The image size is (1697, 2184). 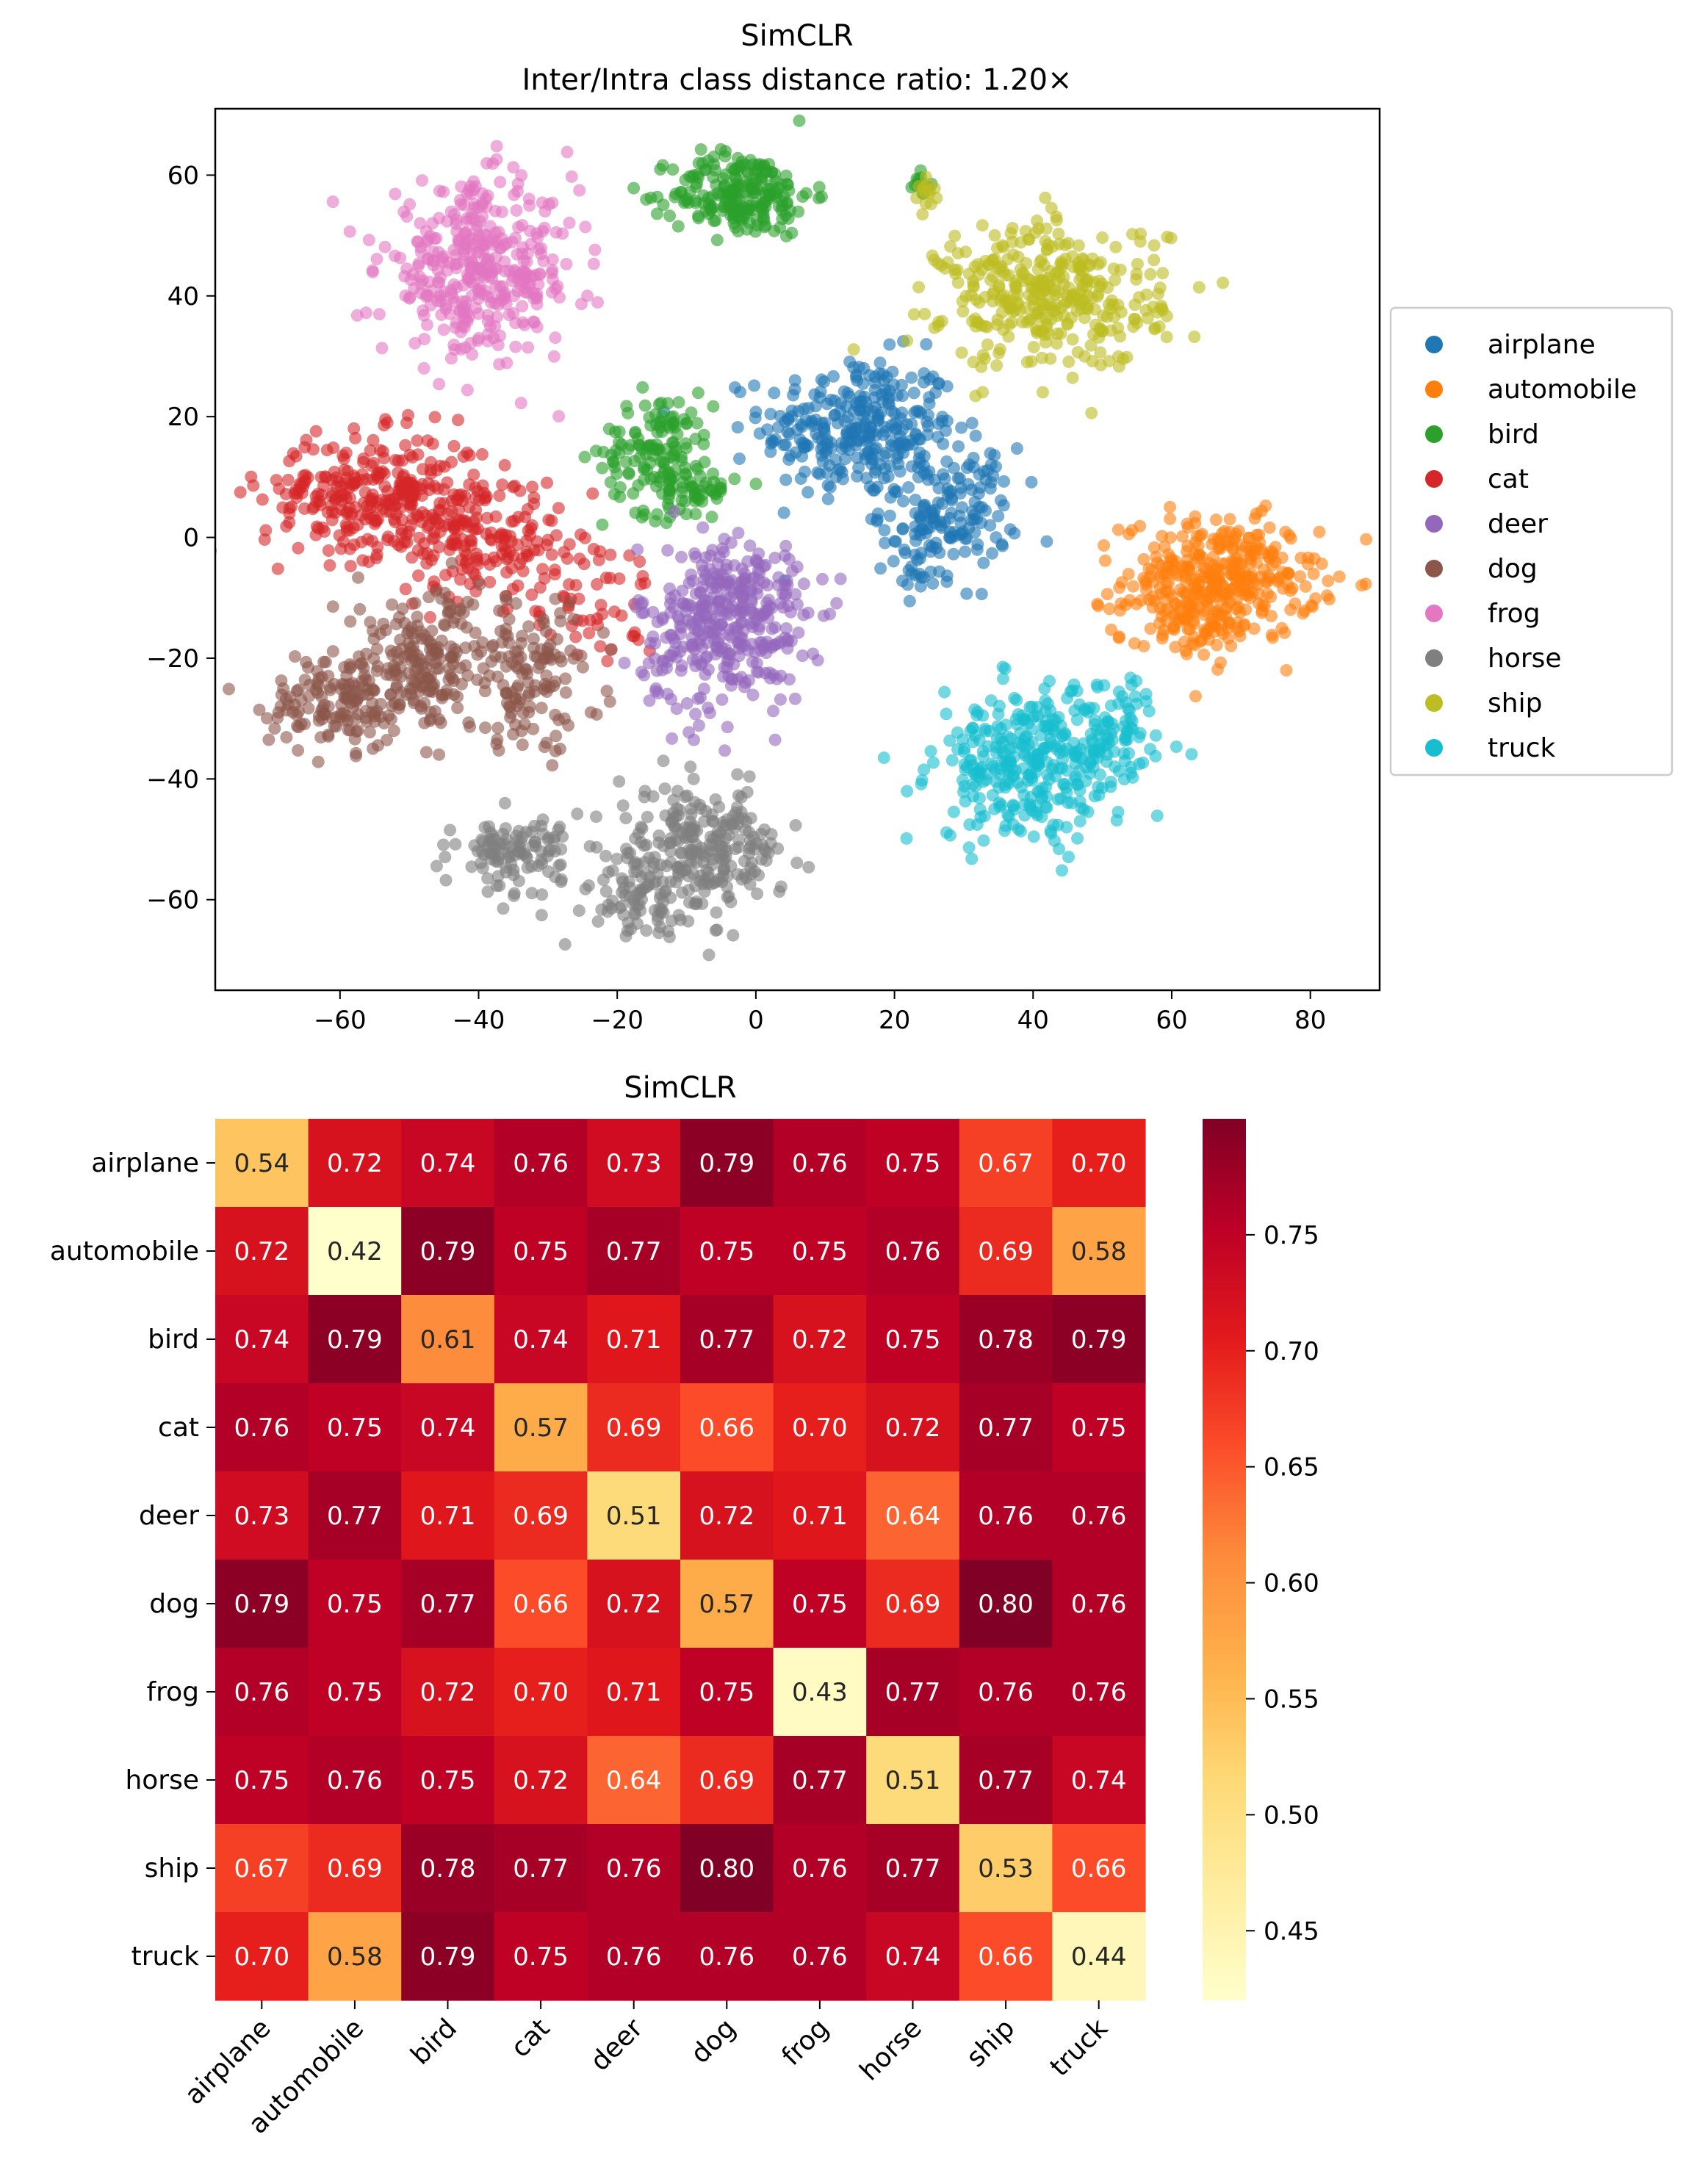 What do you see at coordinates (1006, 1340) in the screenshot?
I see `heatmap-cell-label: 0.78` at bounding box center [1006, 1340].